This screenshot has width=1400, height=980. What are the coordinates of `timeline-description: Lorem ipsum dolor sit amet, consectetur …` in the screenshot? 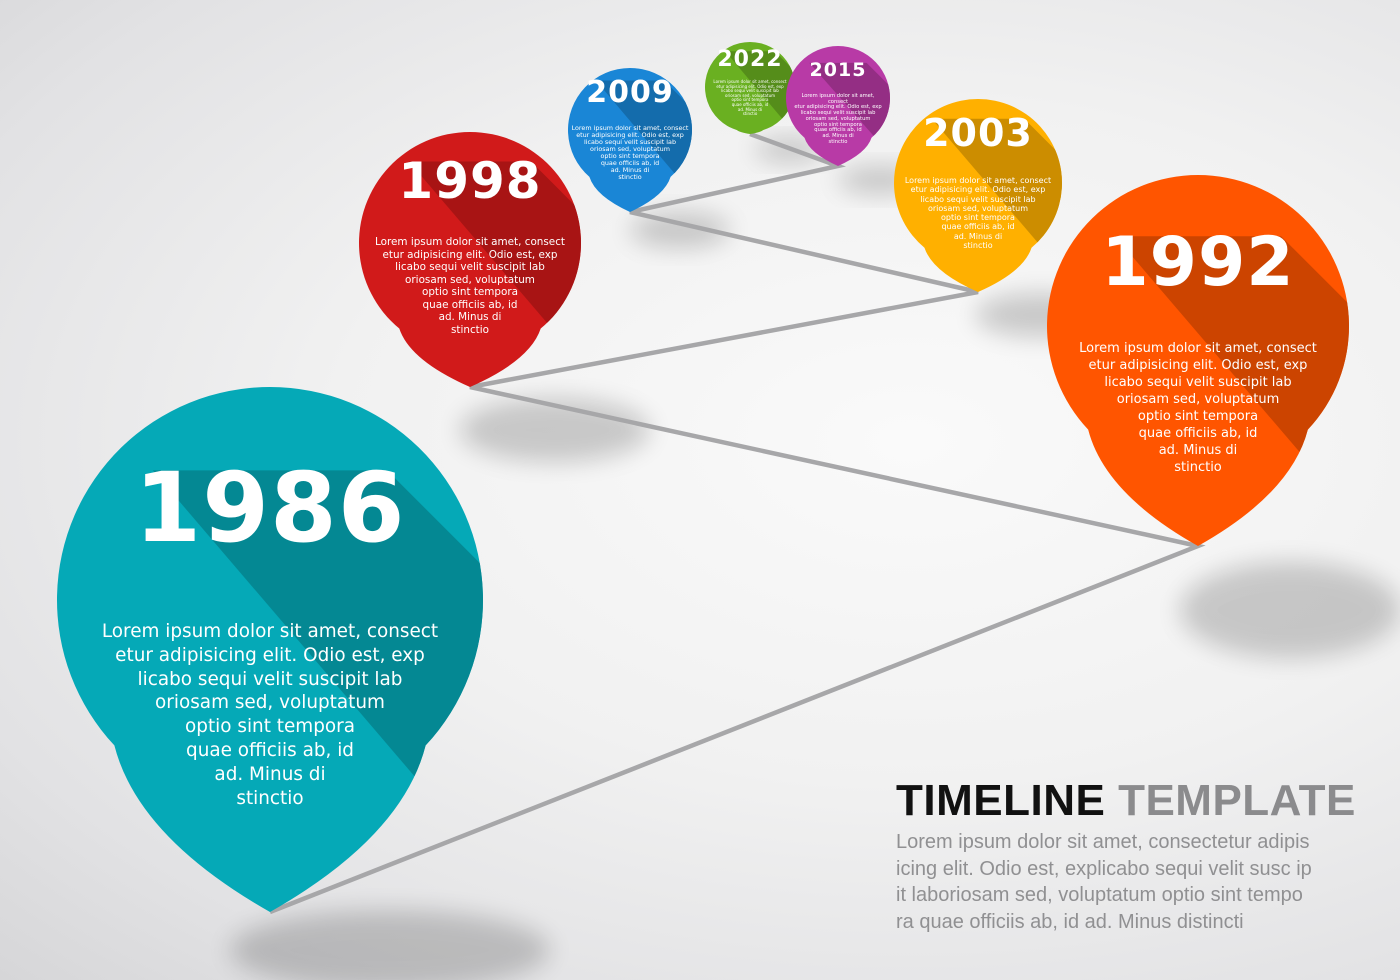 It's located at (1104, 882).